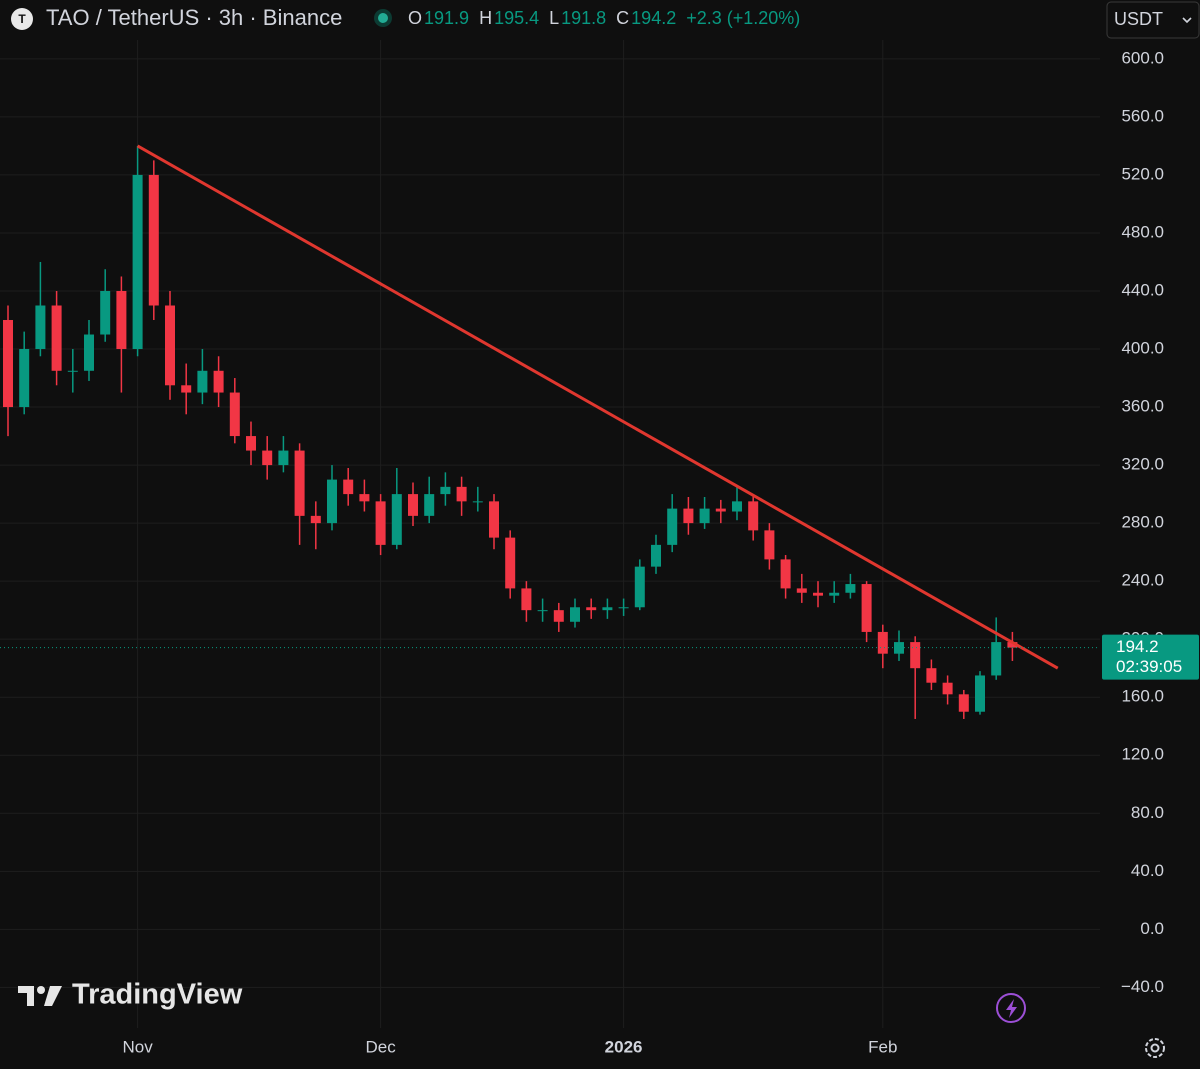 Image resolution: width=1200 pixels, height=1069 pixels. What do you see at coordinates (1142, 231) in the screenshot?
I see `y-tick-label: 480.0` at bounding box center [1142, 231].